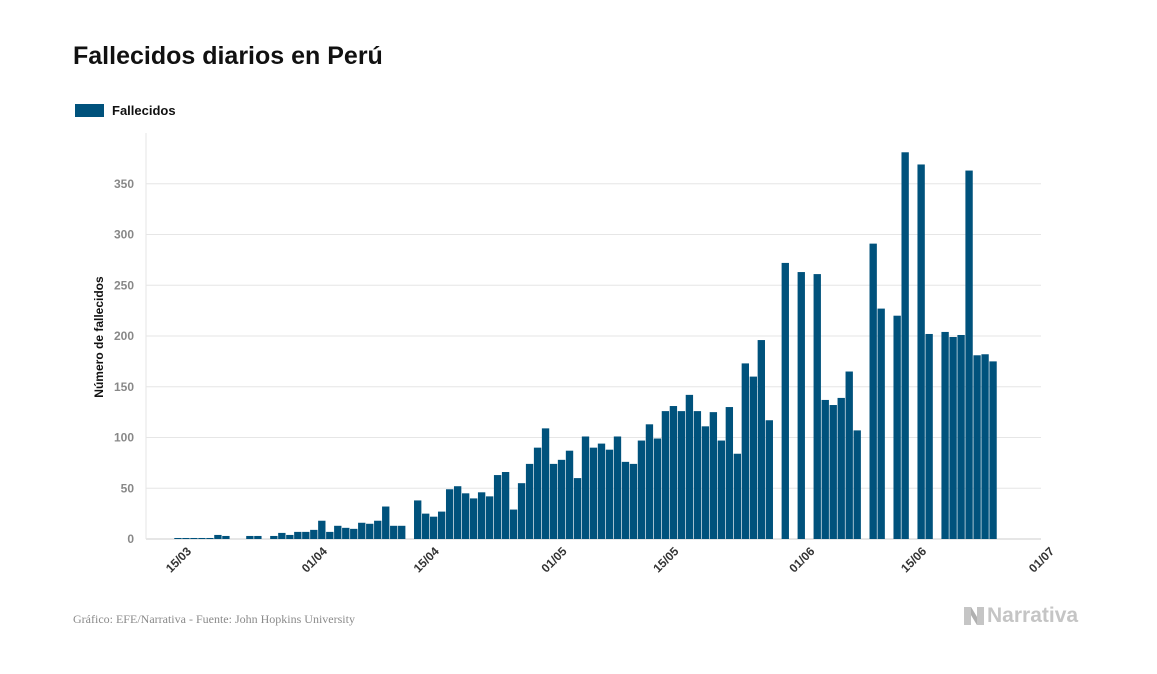  Describe the element at coordinates (99, 337) in the screenshot. I see `y-axis-label: Número de fallecidos` at that location.